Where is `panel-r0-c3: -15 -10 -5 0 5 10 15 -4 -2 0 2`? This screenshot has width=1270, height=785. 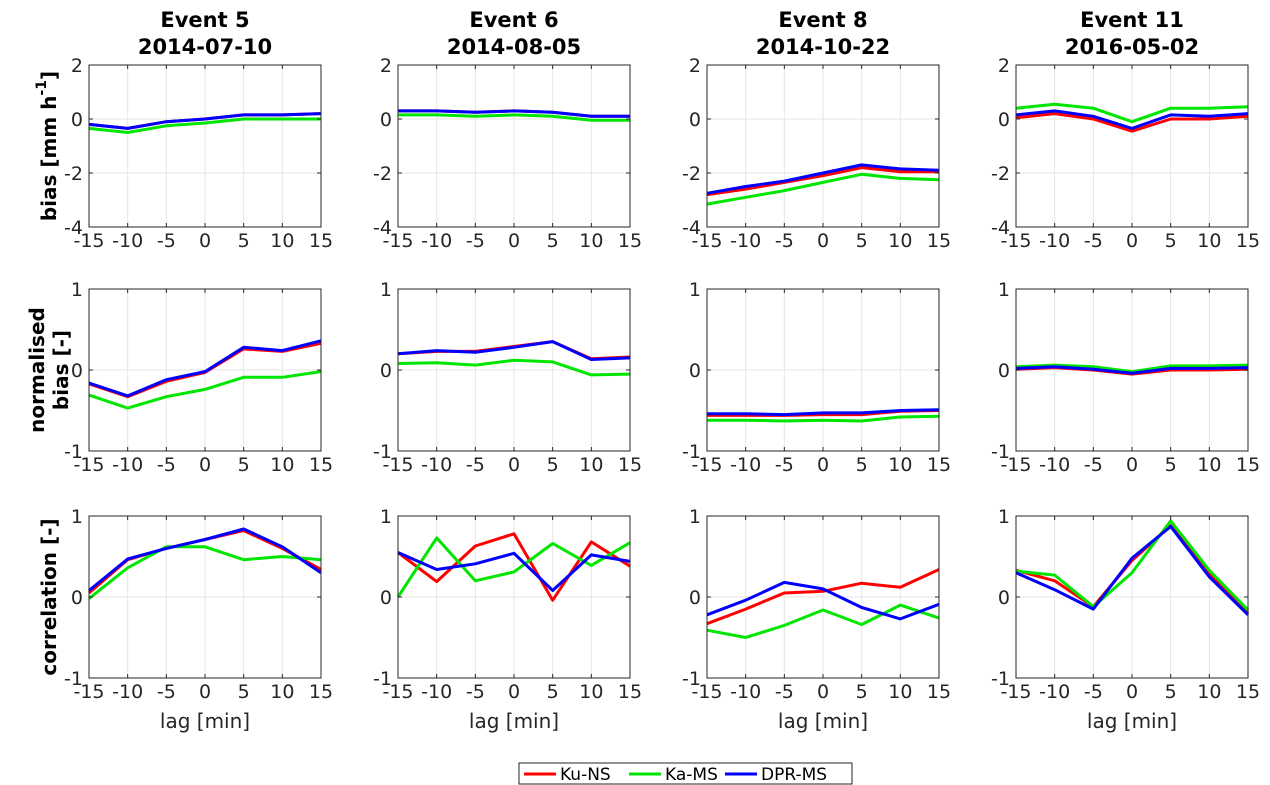 panel-r0-c3: -15 -10 -5 0 5 10 15 -4 -2 0 2 is located at coordinates (1125, 153).